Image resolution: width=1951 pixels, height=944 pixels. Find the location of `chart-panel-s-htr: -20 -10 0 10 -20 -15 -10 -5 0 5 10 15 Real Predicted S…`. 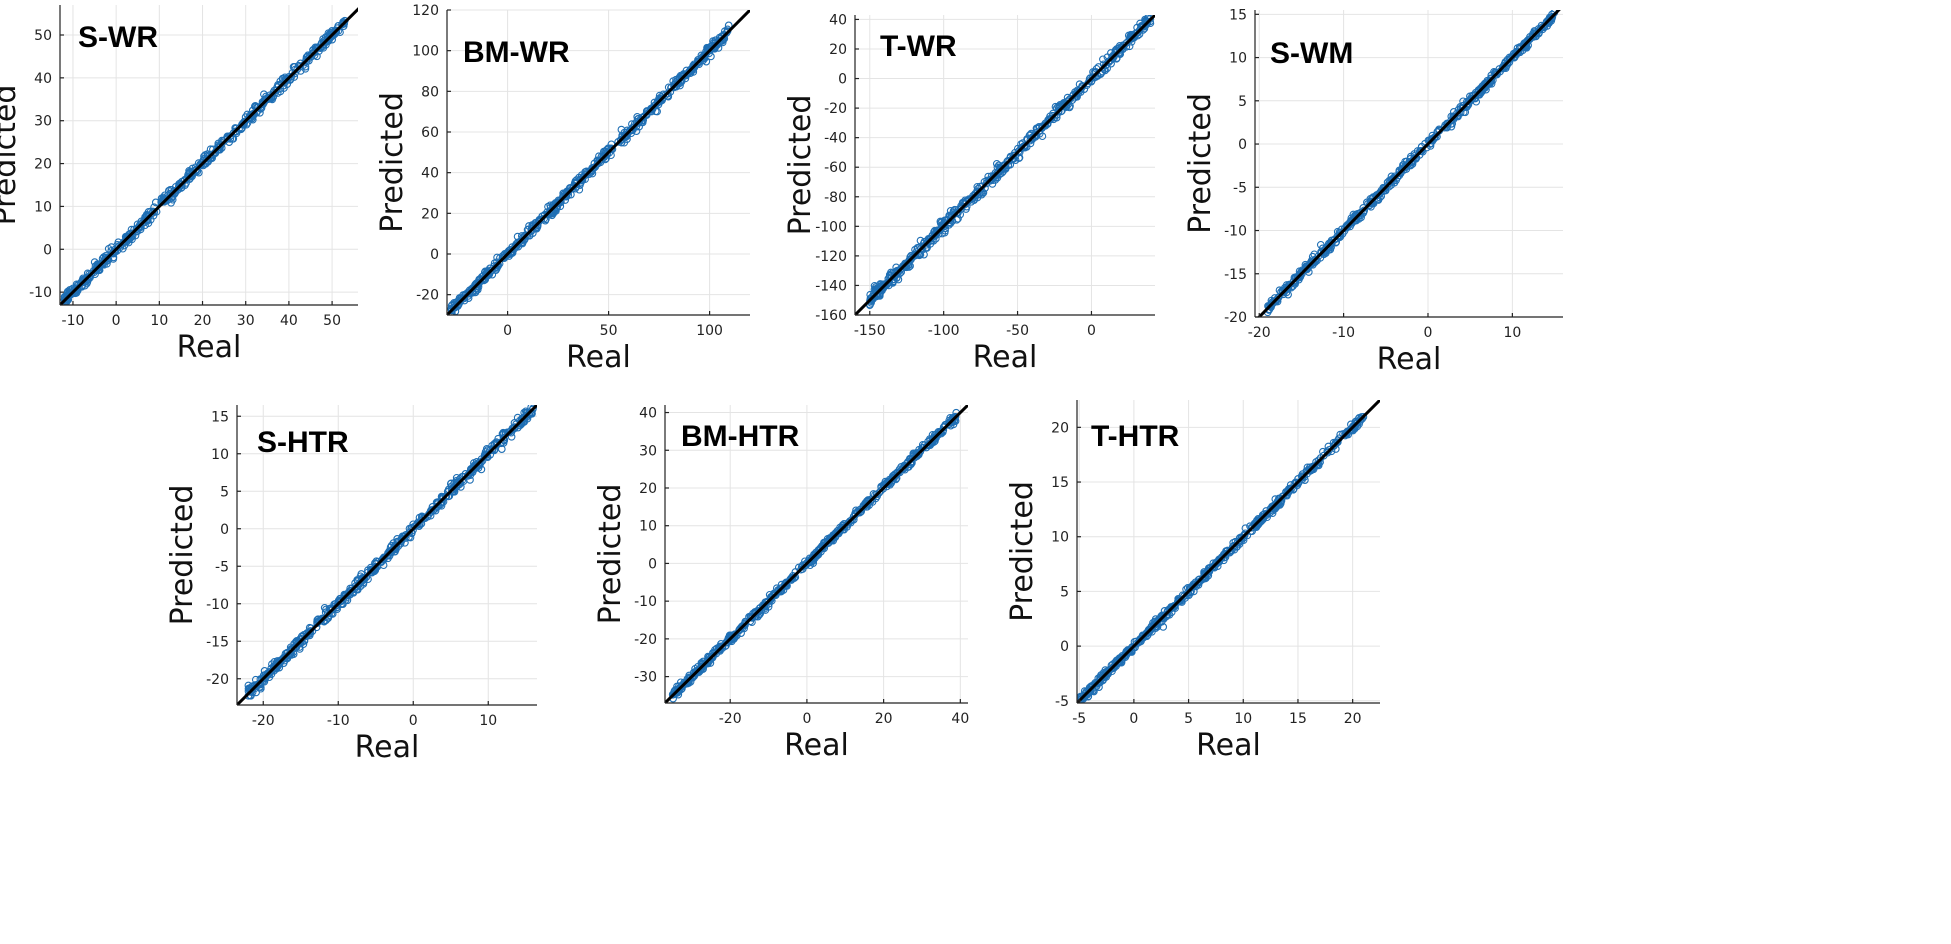

chart-panel-s-htr: -20 -10 0 10 -20 -15 -10 -5 0 5 10 15 Real Predicted S… is located at coordinates (351, 585).